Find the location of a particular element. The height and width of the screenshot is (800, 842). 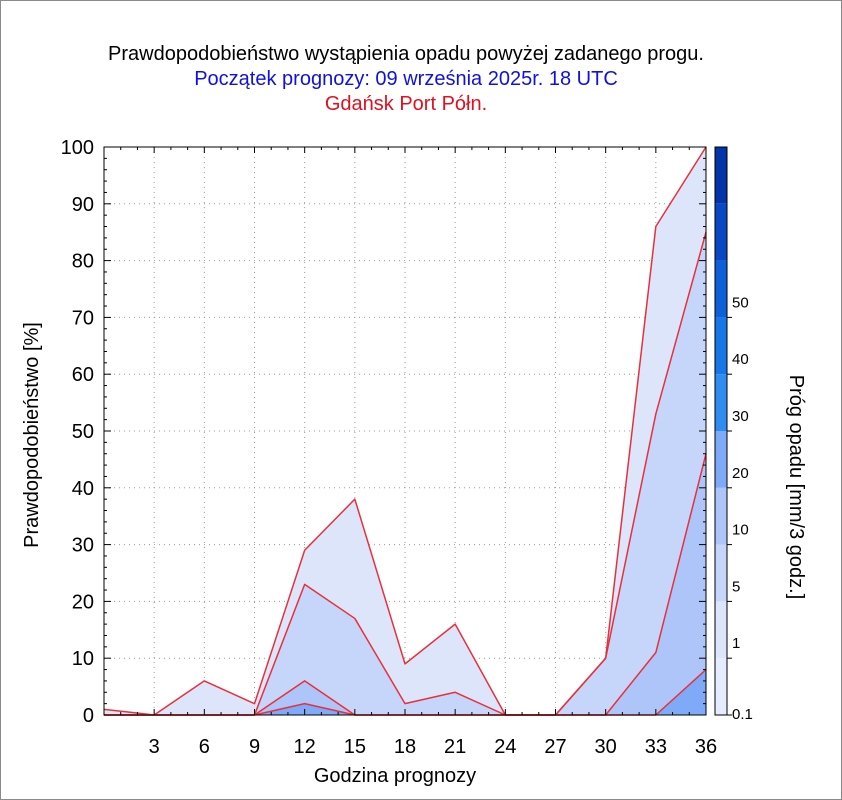

x-tick-label: 15 is located at coordinates (355, 747).